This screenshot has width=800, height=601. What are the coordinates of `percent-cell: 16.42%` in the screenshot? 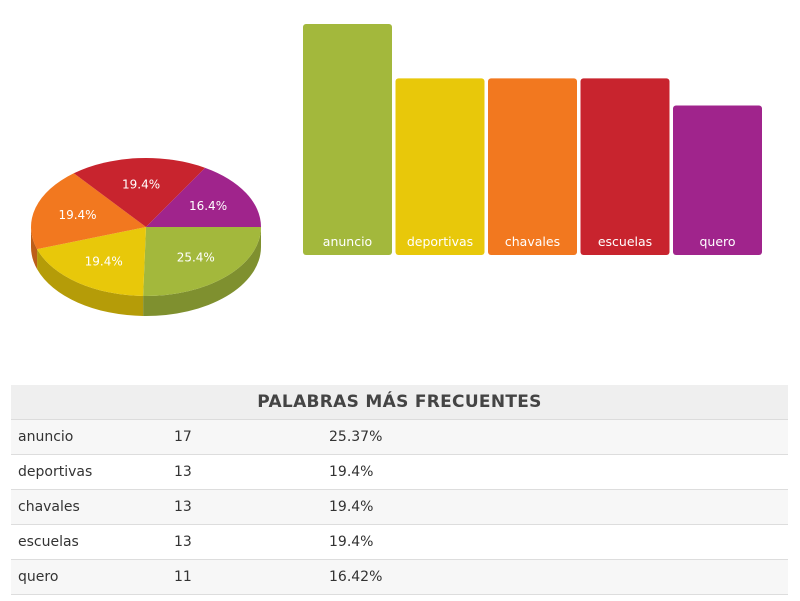 It's located at (356, 577).